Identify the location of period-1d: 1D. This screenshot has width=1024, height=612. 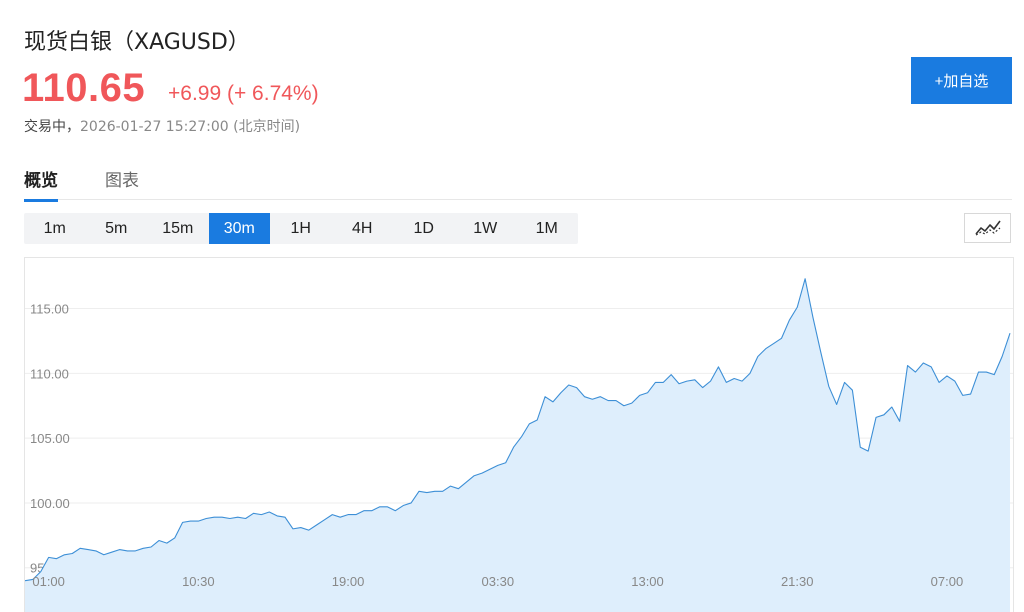
(423, 228).